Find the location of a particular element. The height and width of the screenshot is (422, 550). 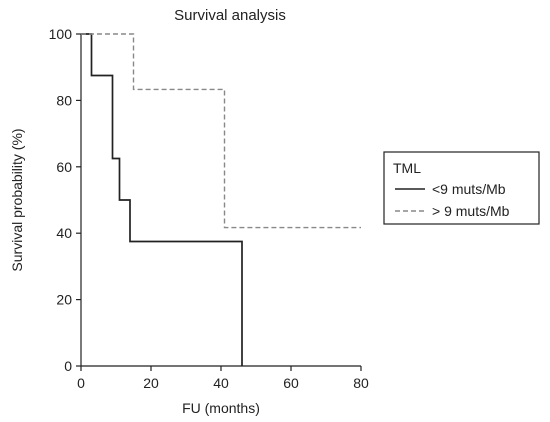

x-tick-label: 0 is located at coordinates (81, 383).